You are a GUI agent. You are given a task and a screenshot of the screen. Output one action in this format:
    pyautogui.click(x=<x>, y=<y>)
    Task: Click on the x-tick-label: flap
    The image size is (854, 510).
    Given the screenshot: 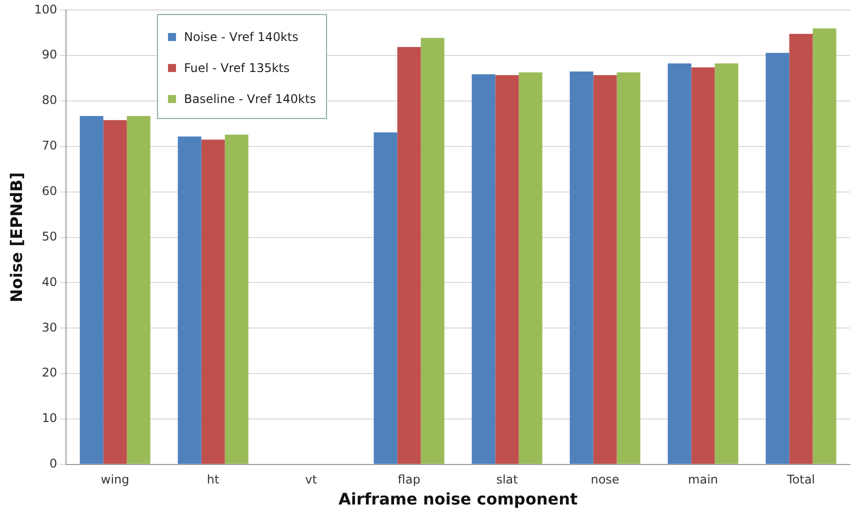 What is the action you would take?
    pyautogui.click(x=409, y=479)
    